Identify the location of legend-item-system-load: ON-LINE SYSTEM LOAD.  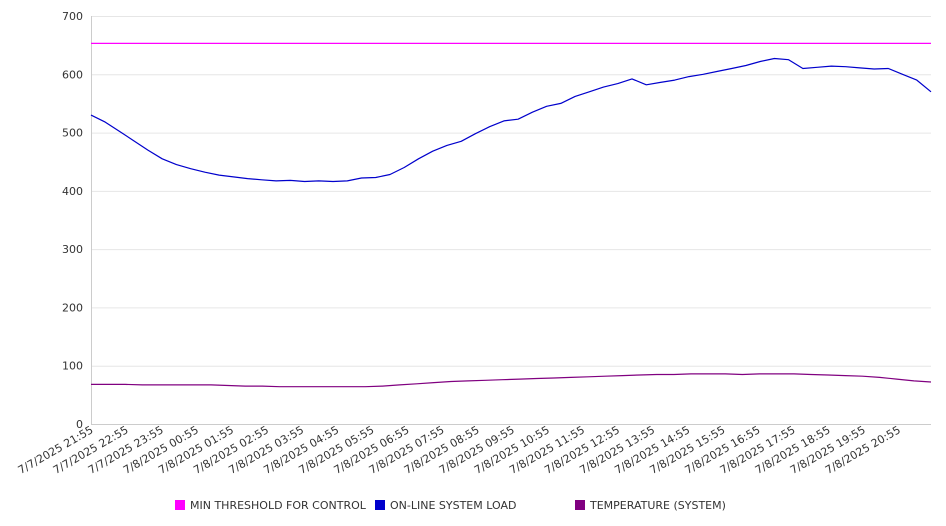
(445, 505).